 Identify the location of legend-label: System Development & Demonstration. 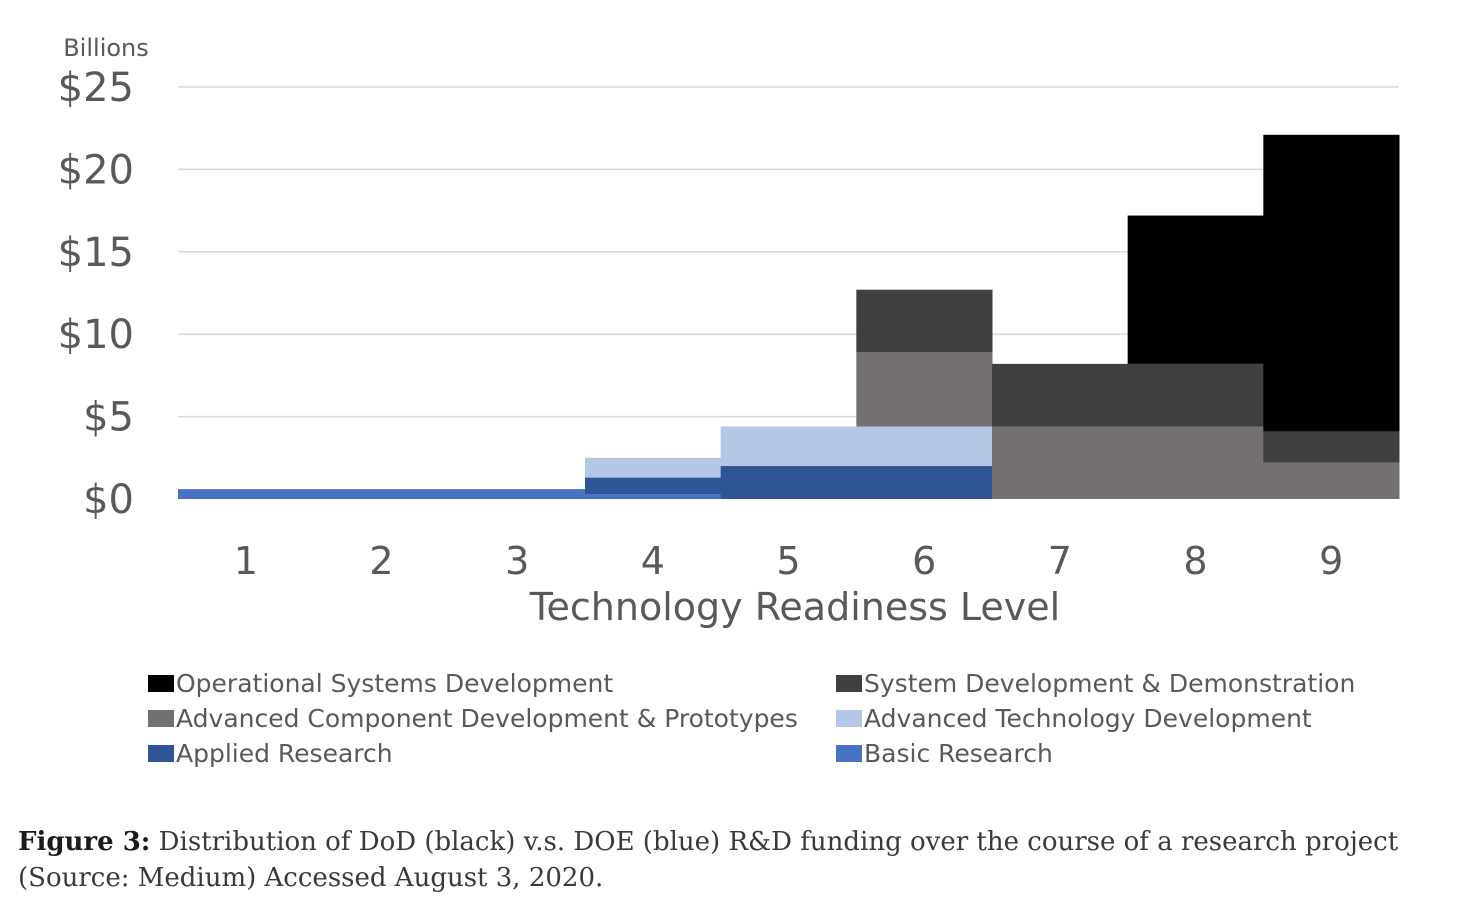
(1110, 683).